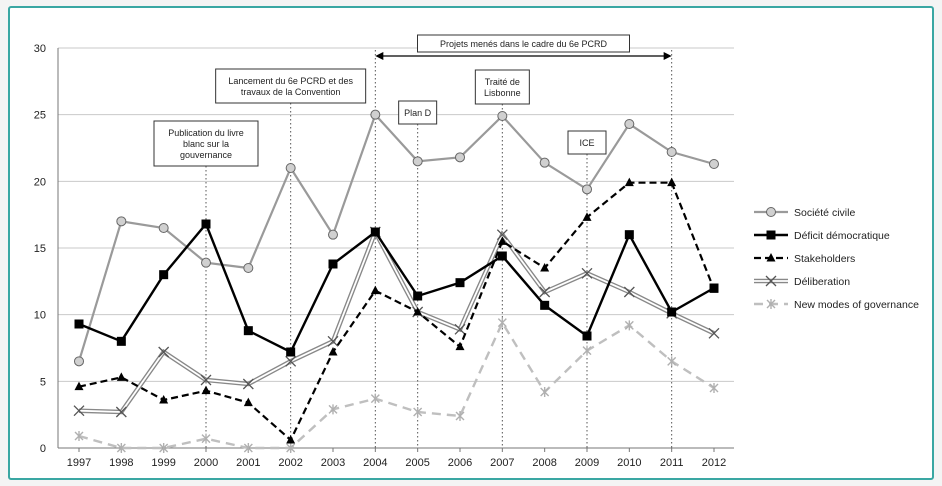 The image size is (942, 486). I want to click on x-tick-label: 2007, so click(502, 463).